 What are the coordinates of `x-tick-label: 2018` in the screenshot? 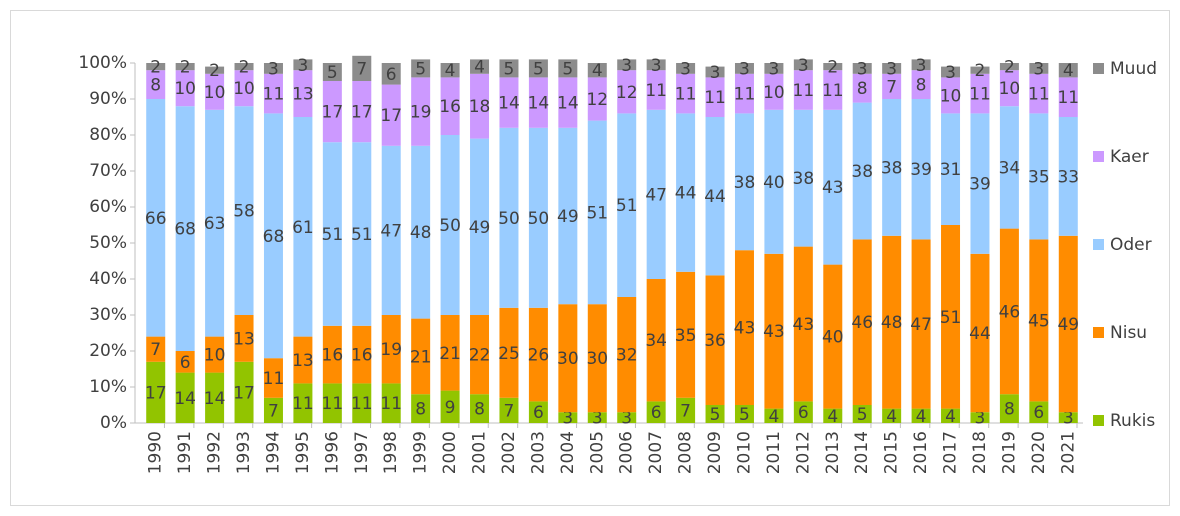 It's located at (980, 452).